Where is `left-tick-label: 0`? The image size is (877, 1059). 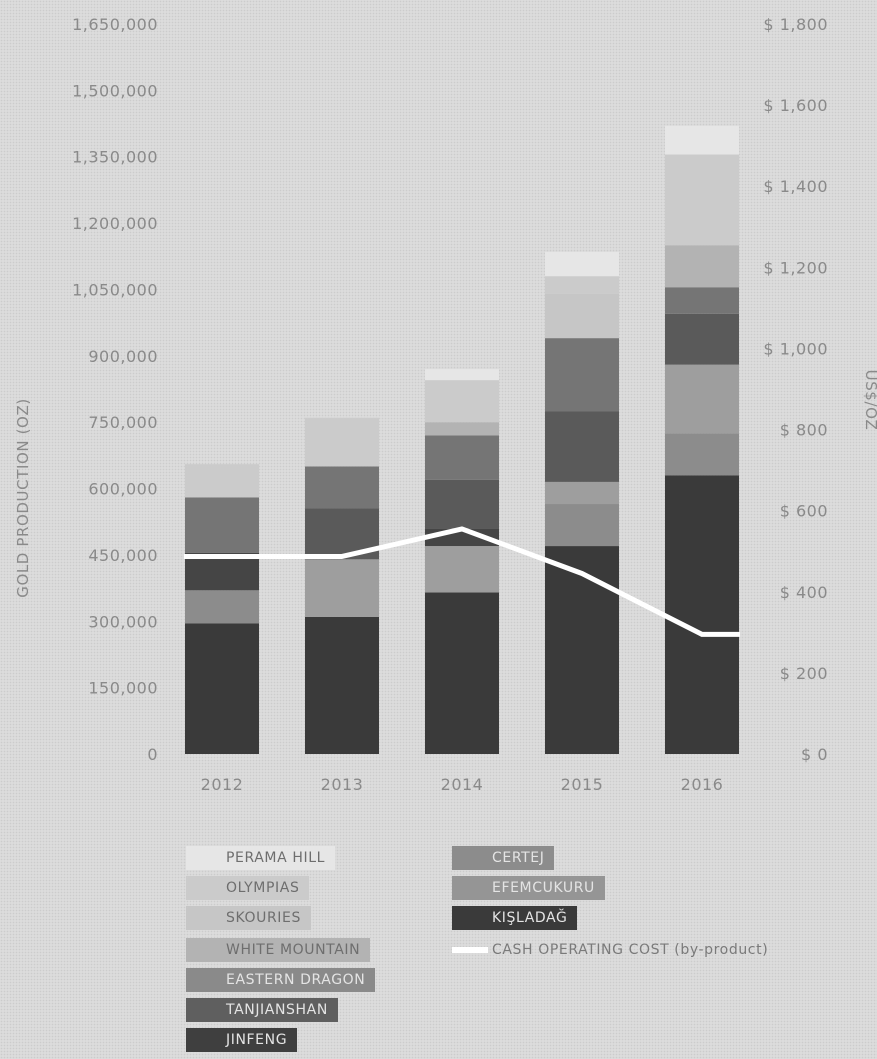
left-tick-label: 0 is located at coordinates (152, 754).